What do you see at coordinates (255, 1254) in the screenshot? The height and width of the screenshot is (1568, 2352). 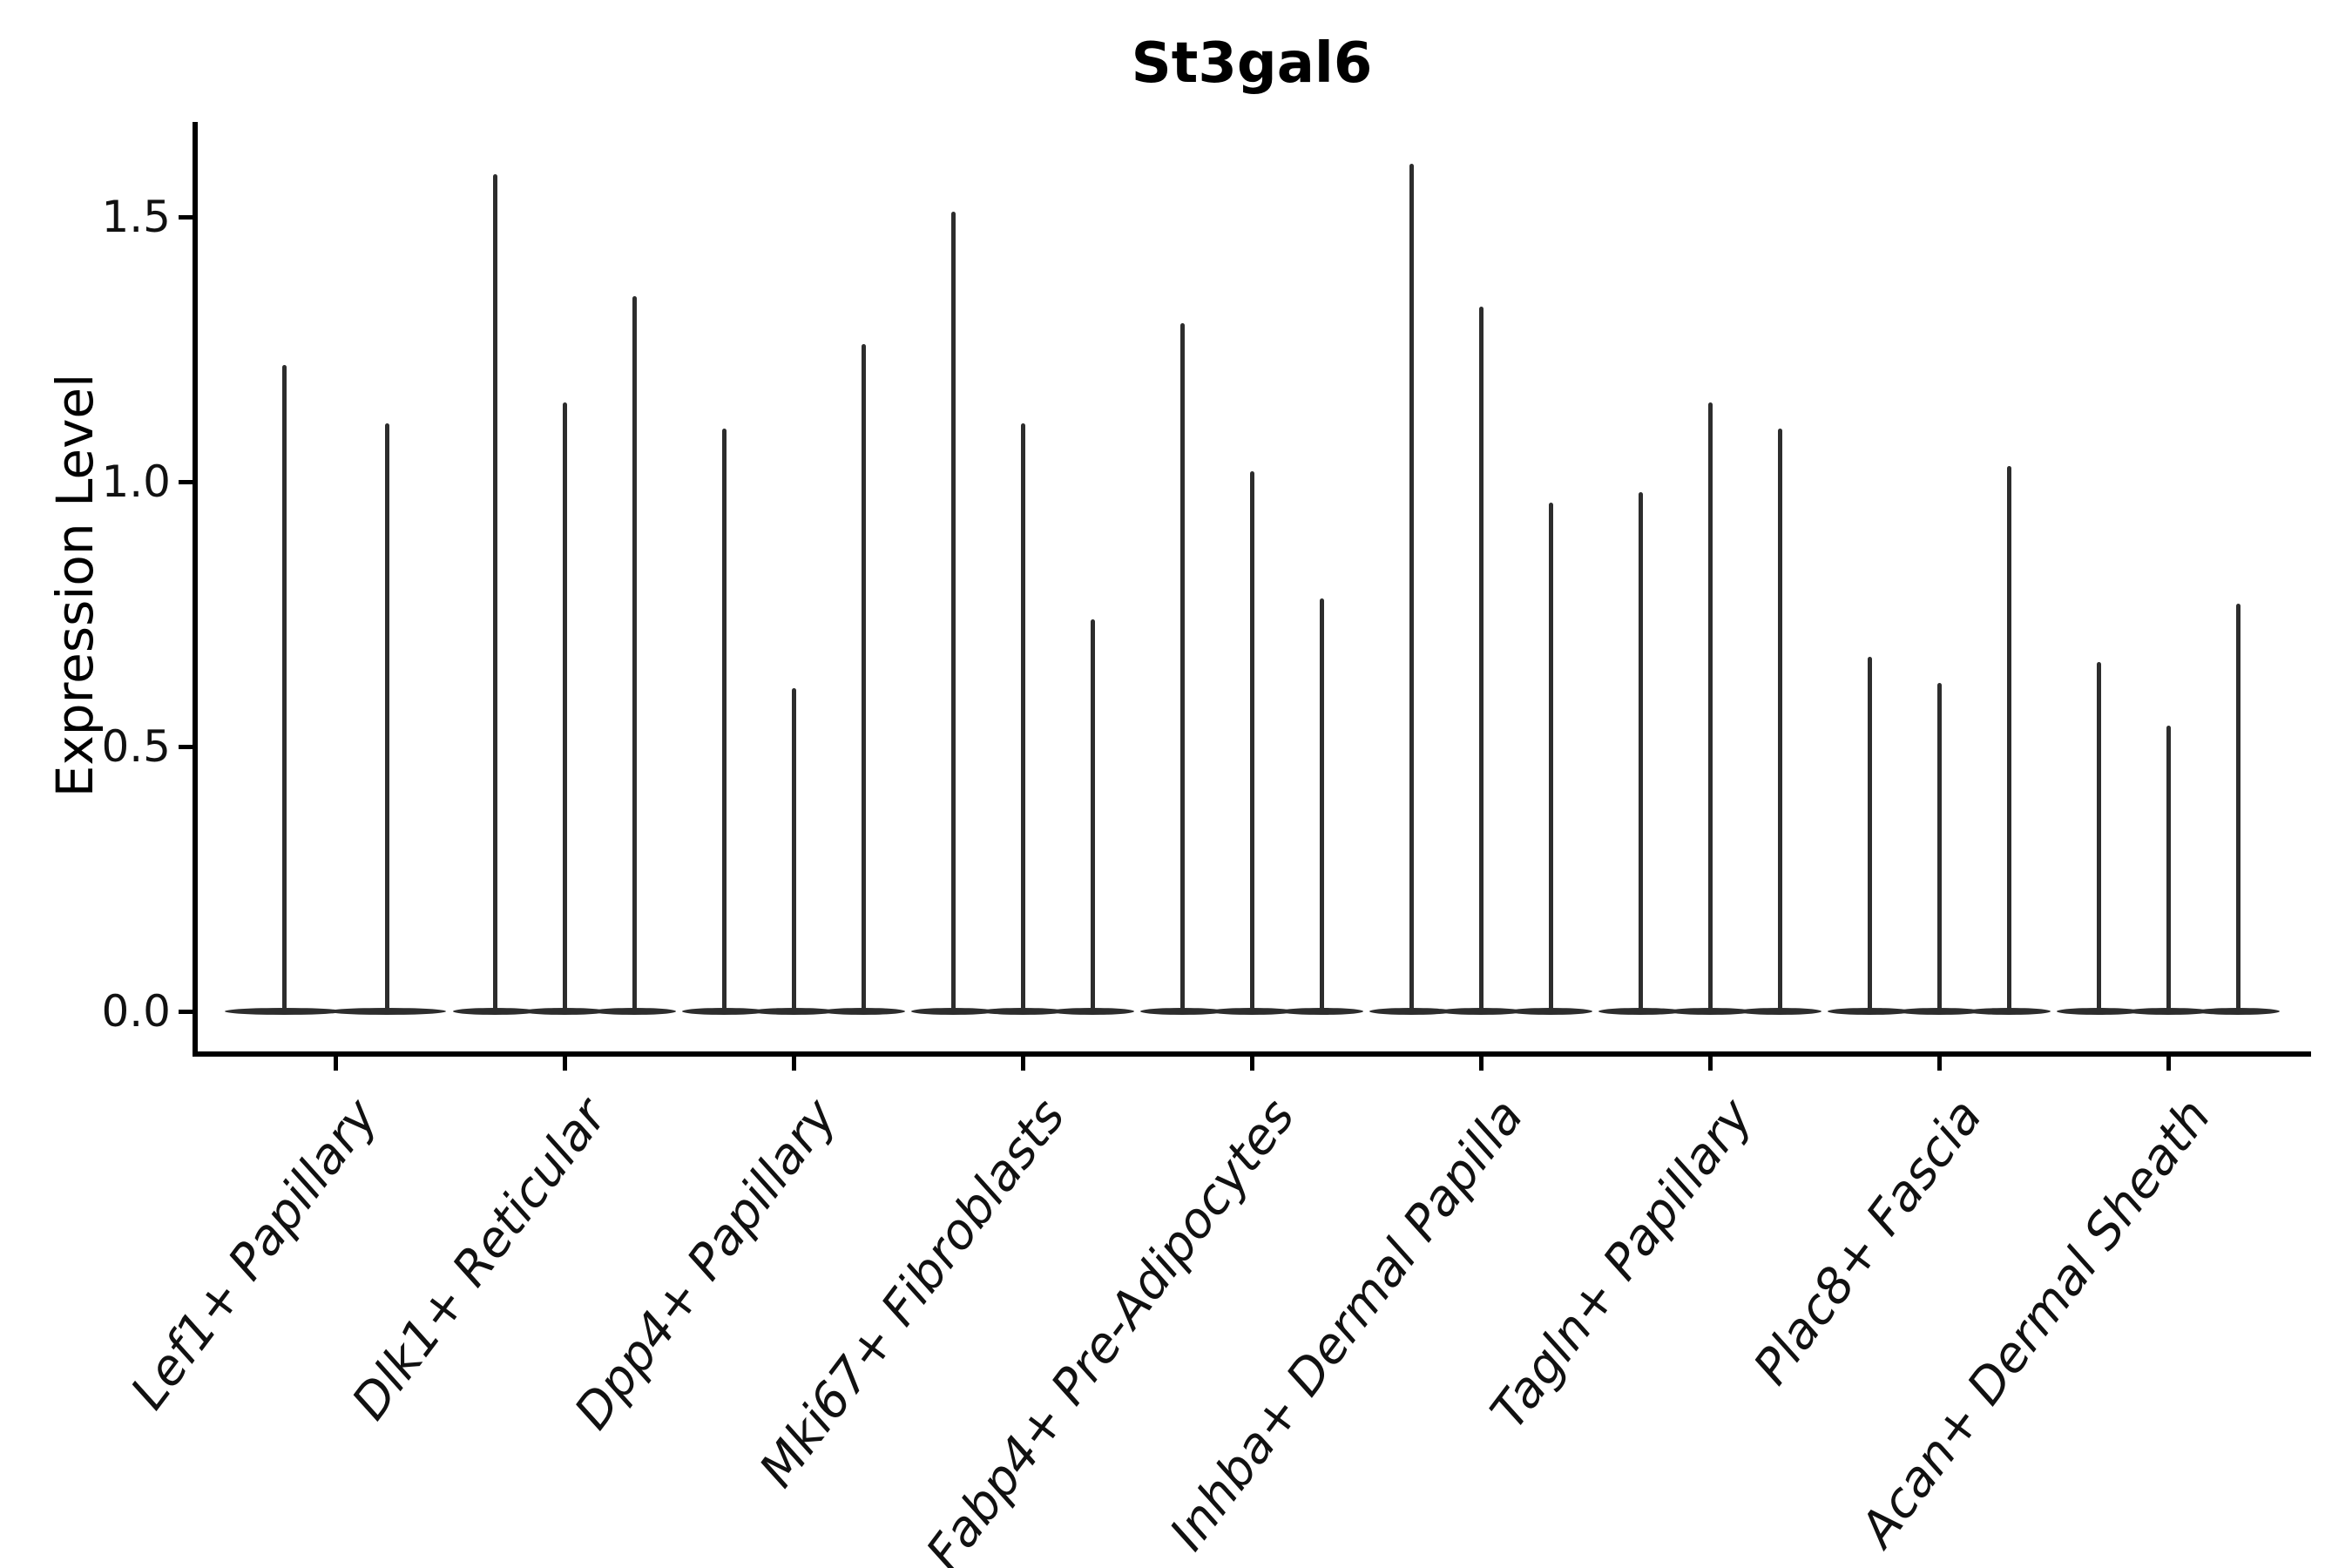 I see `x-tick-label-category: Lef1+ Papillary` at bounding box center [255, 1254].